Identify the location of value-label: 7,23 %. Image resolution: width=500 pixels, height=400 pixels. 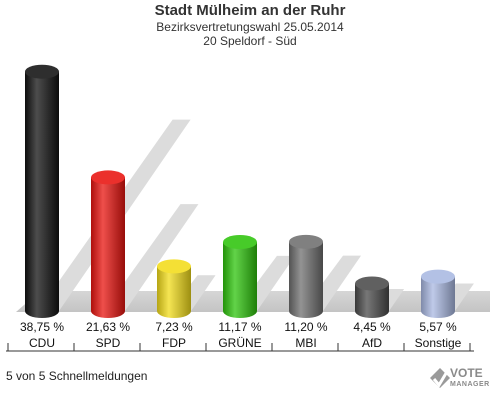
(174, 327).